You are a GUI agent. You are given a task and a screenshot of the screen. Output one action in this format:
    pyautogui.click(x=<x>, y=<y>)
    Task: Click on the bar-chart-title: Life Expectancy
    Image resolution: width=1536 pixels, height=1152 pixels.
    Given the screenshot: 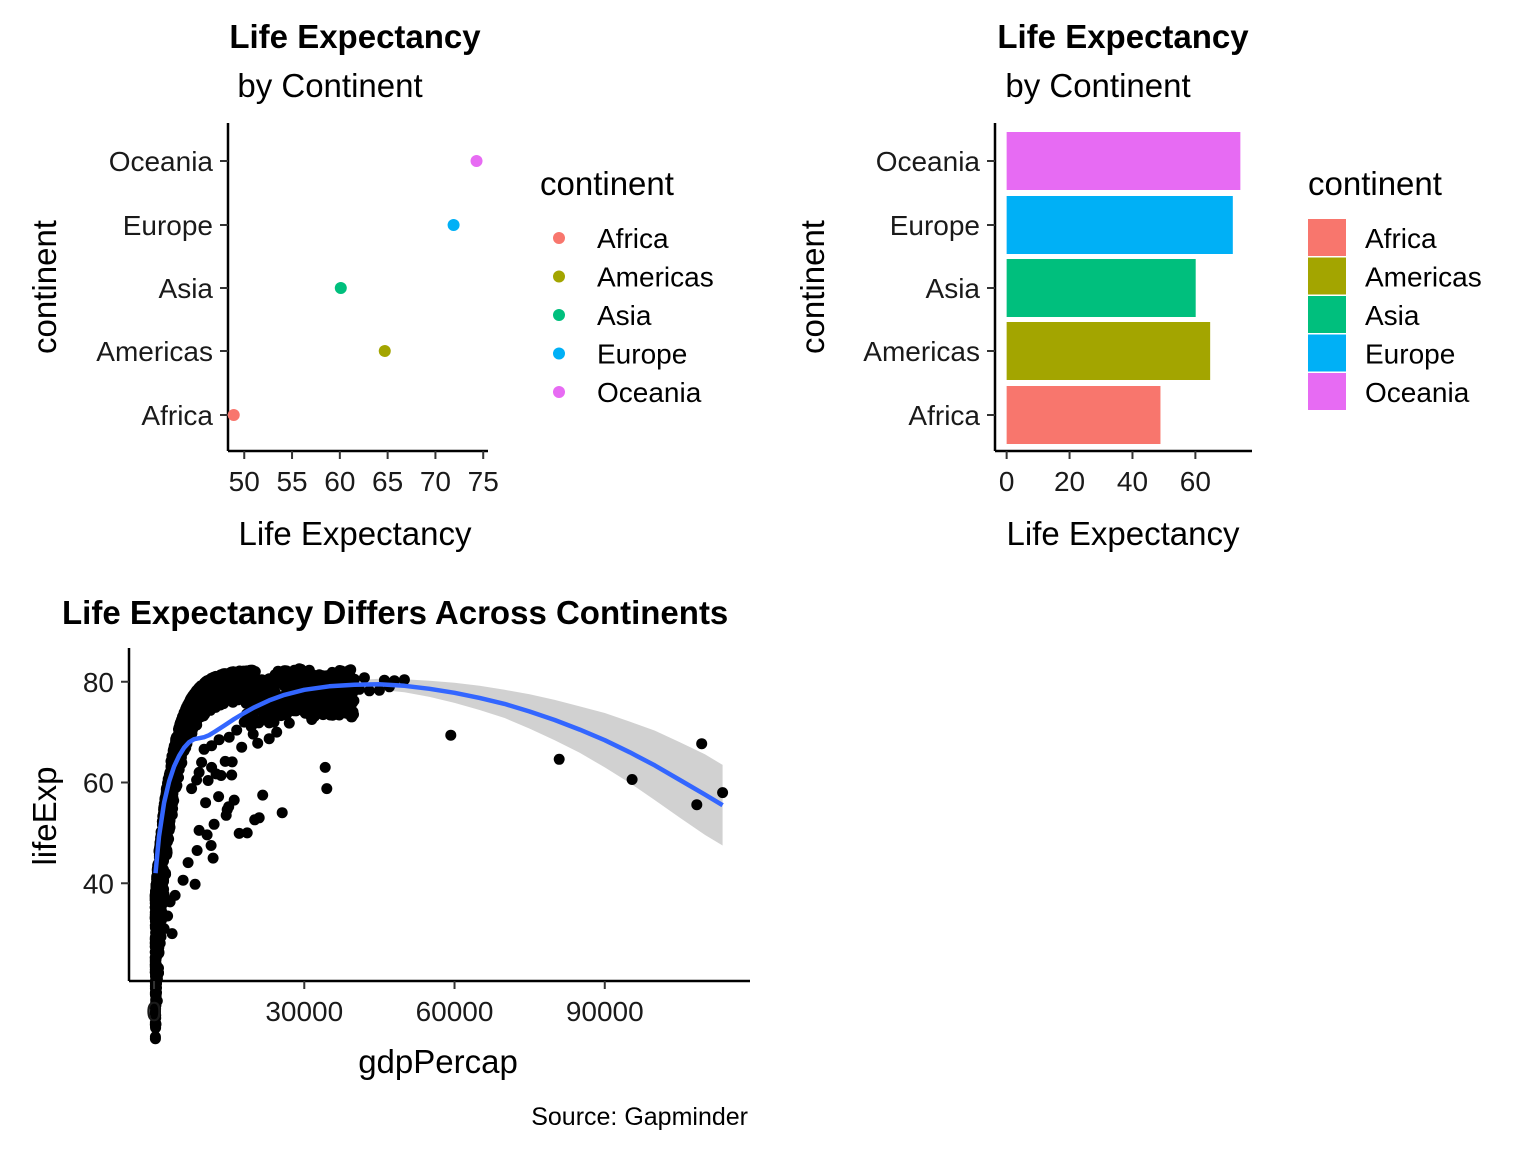 What is the action you would take?
    pyautogui.click(x=1123, y=36)
    